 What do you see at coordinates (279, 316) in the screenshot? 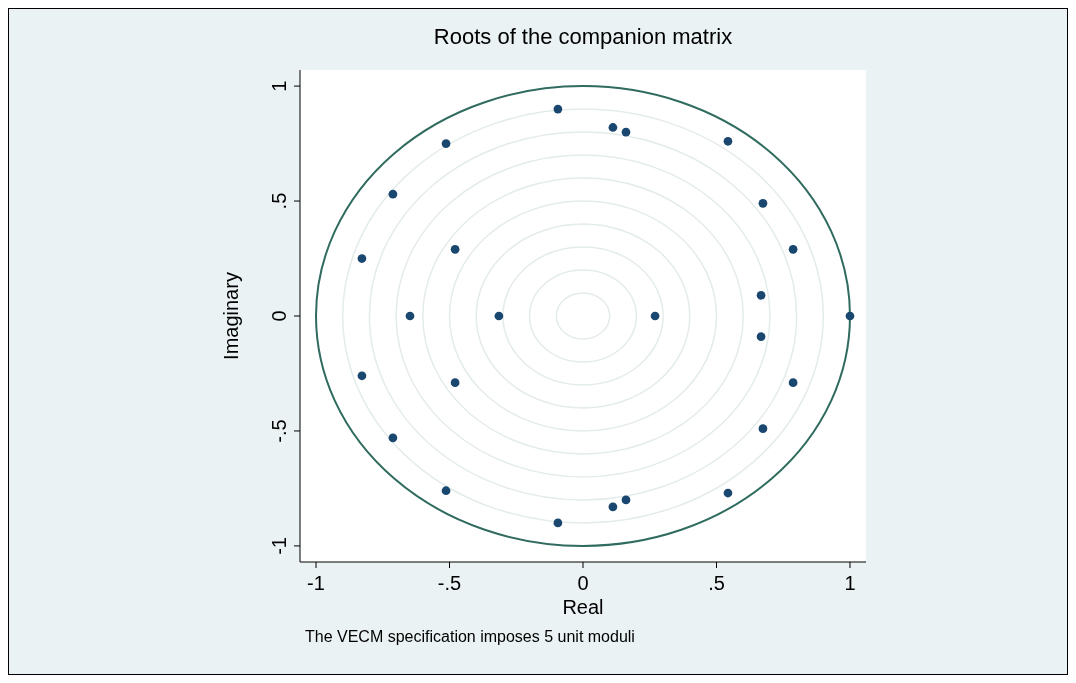
I see `y-tick-label: 0` at bounding box center [279, 316].